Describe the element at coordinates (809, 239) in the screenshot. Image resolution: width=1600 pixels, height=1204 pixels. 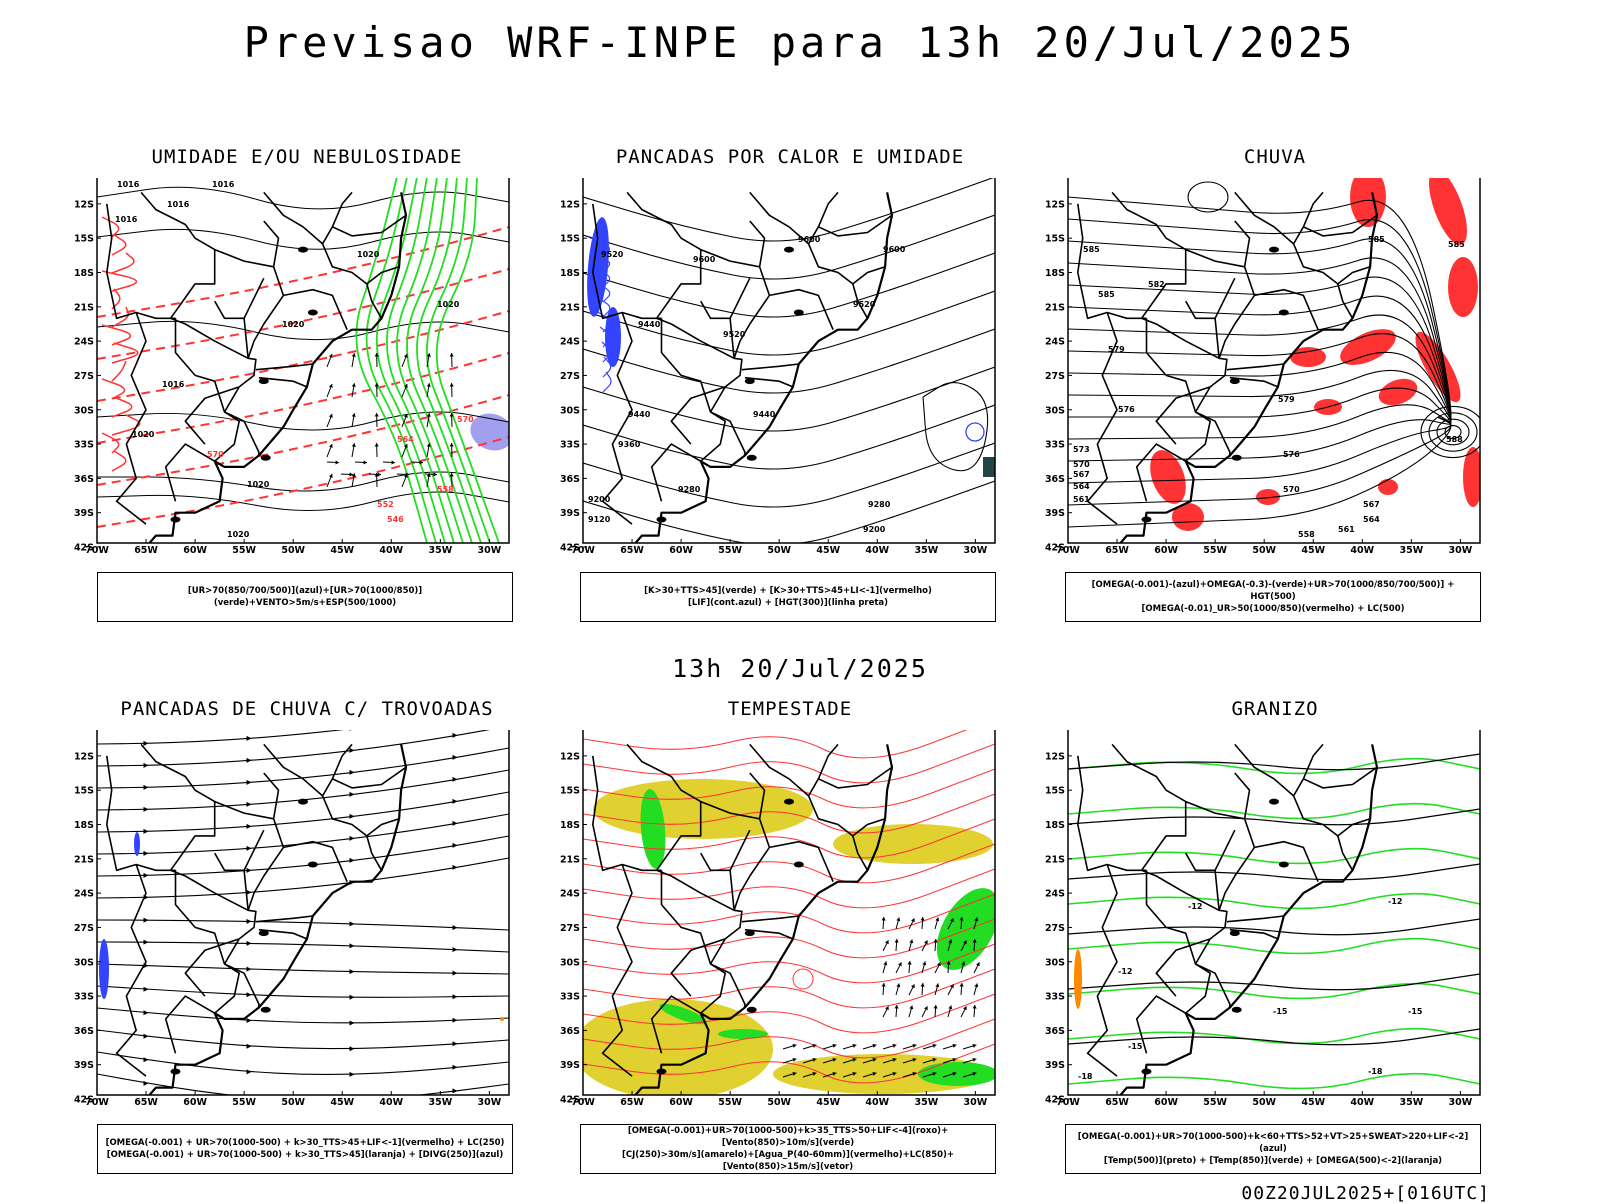
I see `contour-label: 9600` at that location.